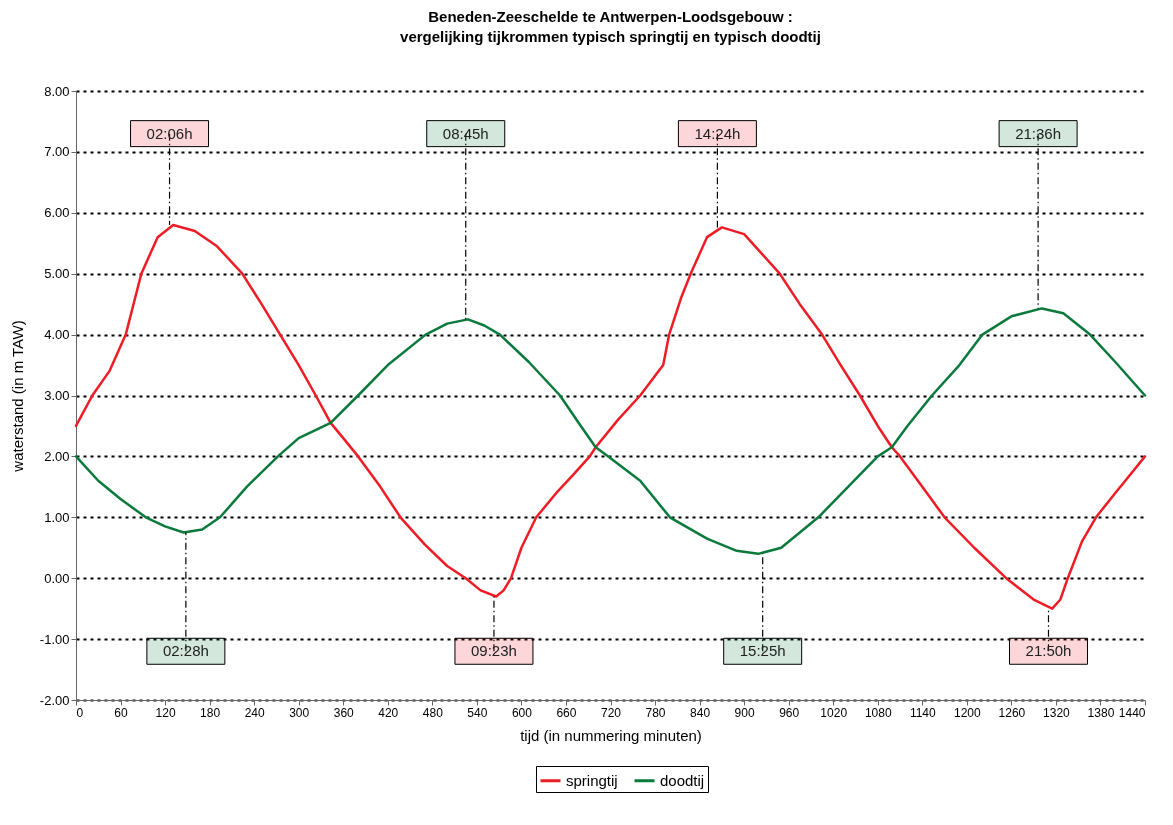 This screenshot has width=1173, height=825. What do you see at coordinates (1101, 712) in the screenshot?
I see `x-tick-label: 1380` at bounding box center [1101, 712].